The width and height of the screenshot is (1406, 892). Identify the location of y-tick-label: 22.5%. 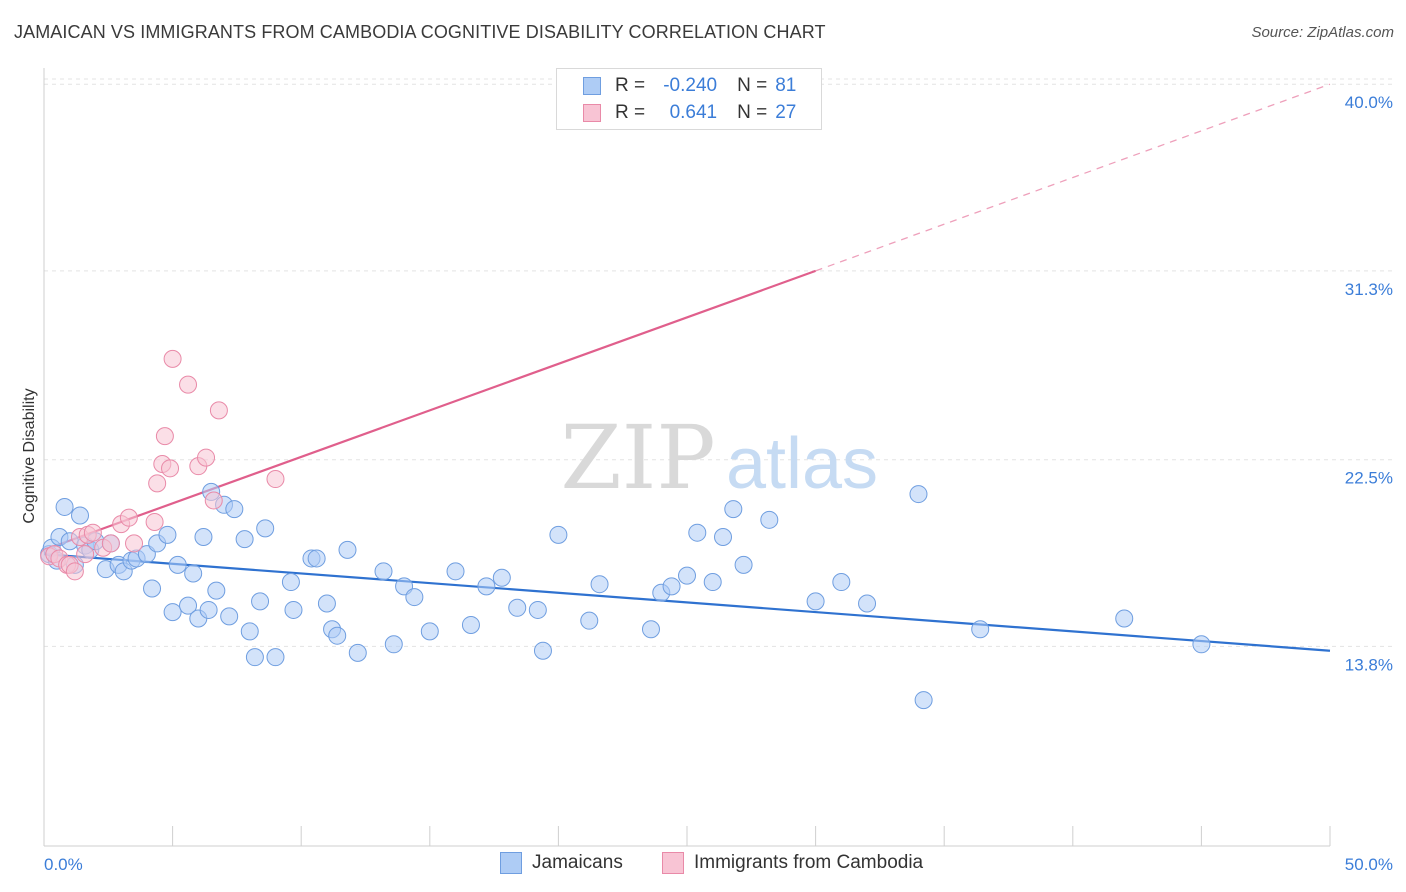
(1369, 478).